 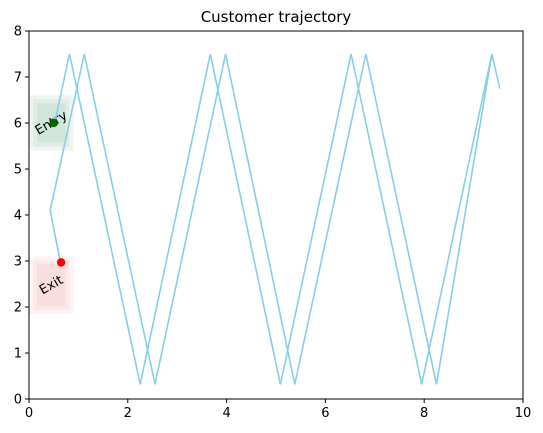 What do you see at coordinates (18, 400) in the screenshot?
I see `y-tick-label: 0` at bounding box center [18, 400].